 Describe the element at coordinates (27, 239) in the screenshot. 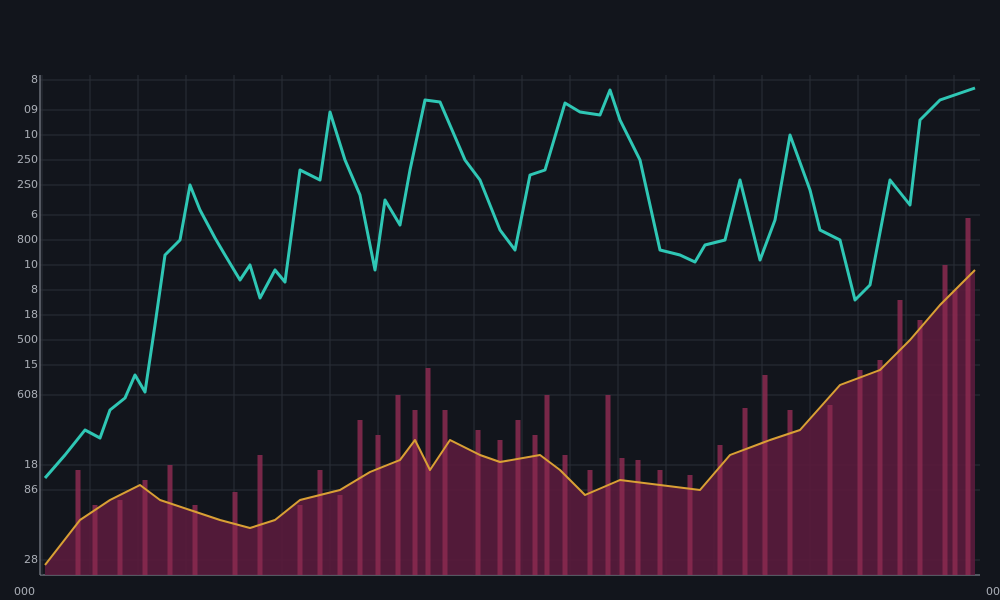

I see `y-tick-label: 800` at that location.